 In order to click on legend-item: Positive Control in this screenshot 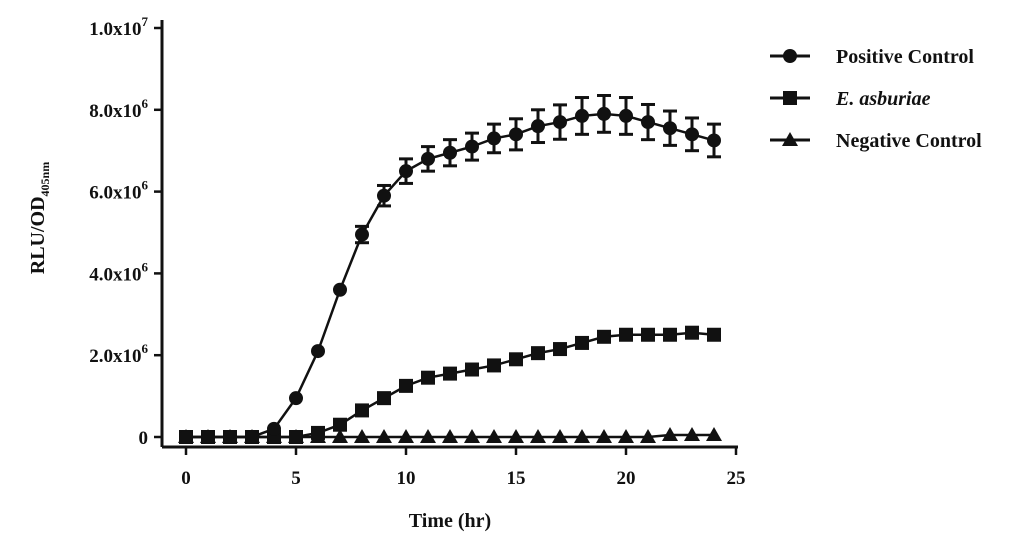, I will do `click(872, 57)`.